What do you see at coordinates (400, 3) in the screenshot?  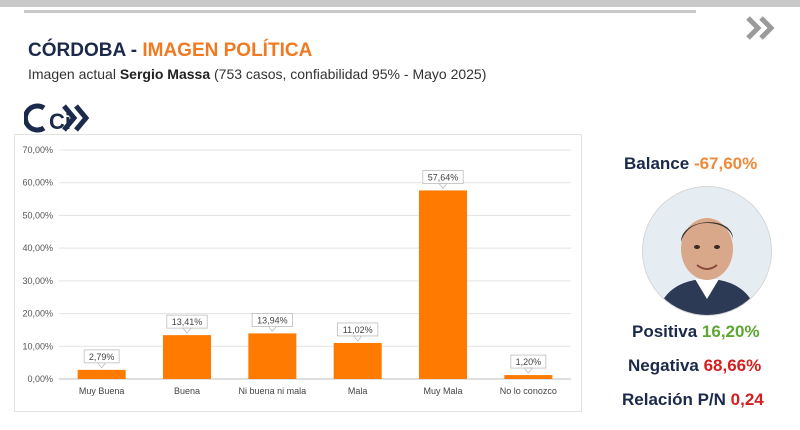 I see `top-rule` at bounding box center [400, 3].